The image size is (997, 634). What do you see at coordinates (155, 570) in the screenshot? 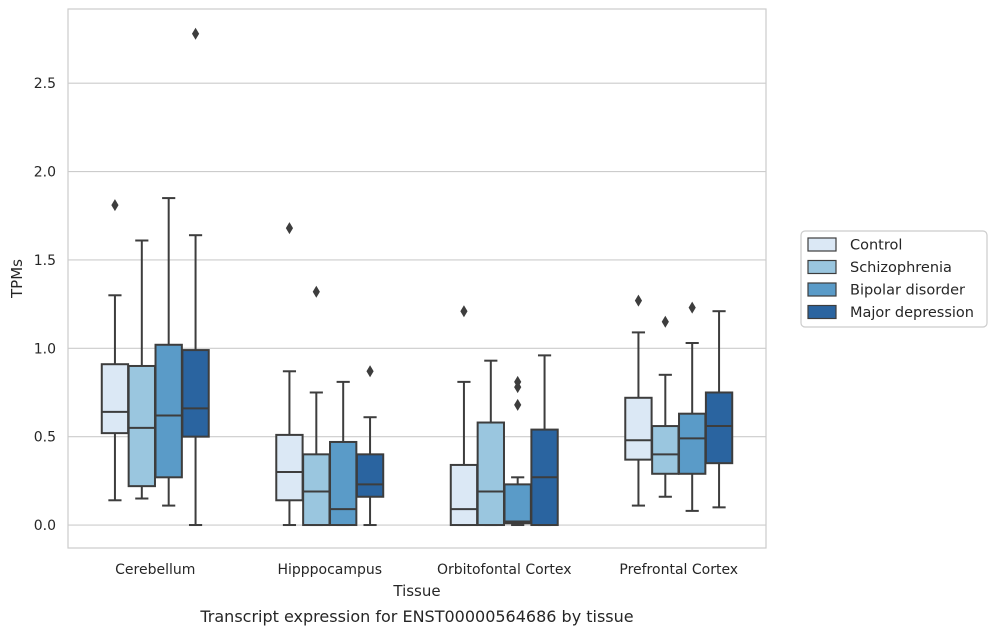
I see `x-tick-label: Cerebellum` at bounding box center [155, 570].